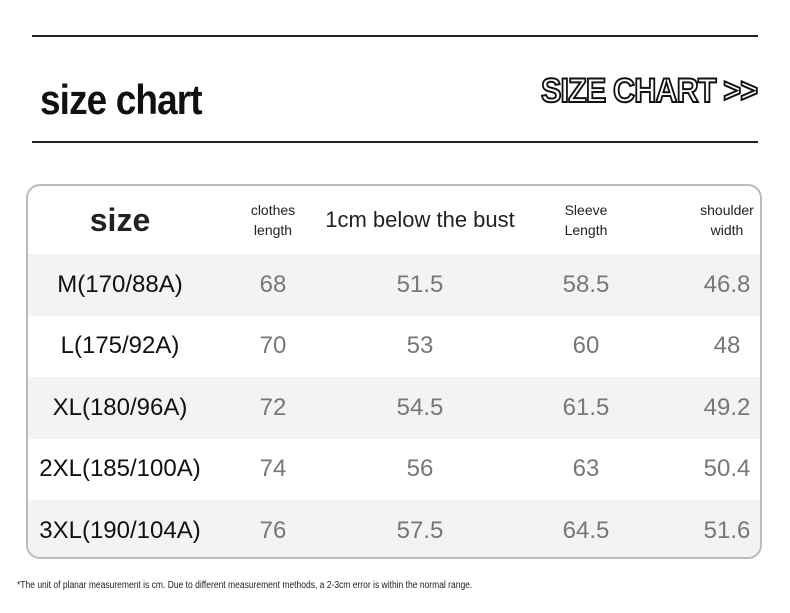  Describe the element at coordinates (273, 469) in the screenshot. I see `value-cell: 74` at that location.